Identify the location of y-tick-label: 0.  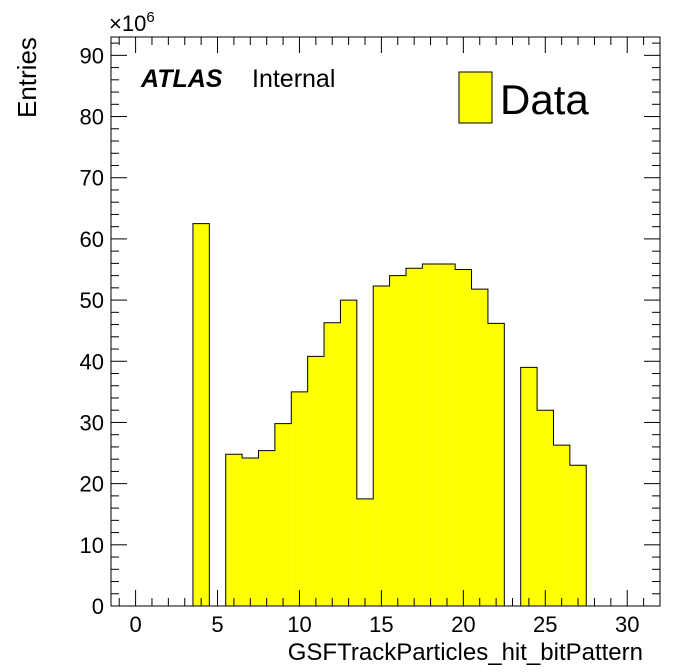
(98, 606).